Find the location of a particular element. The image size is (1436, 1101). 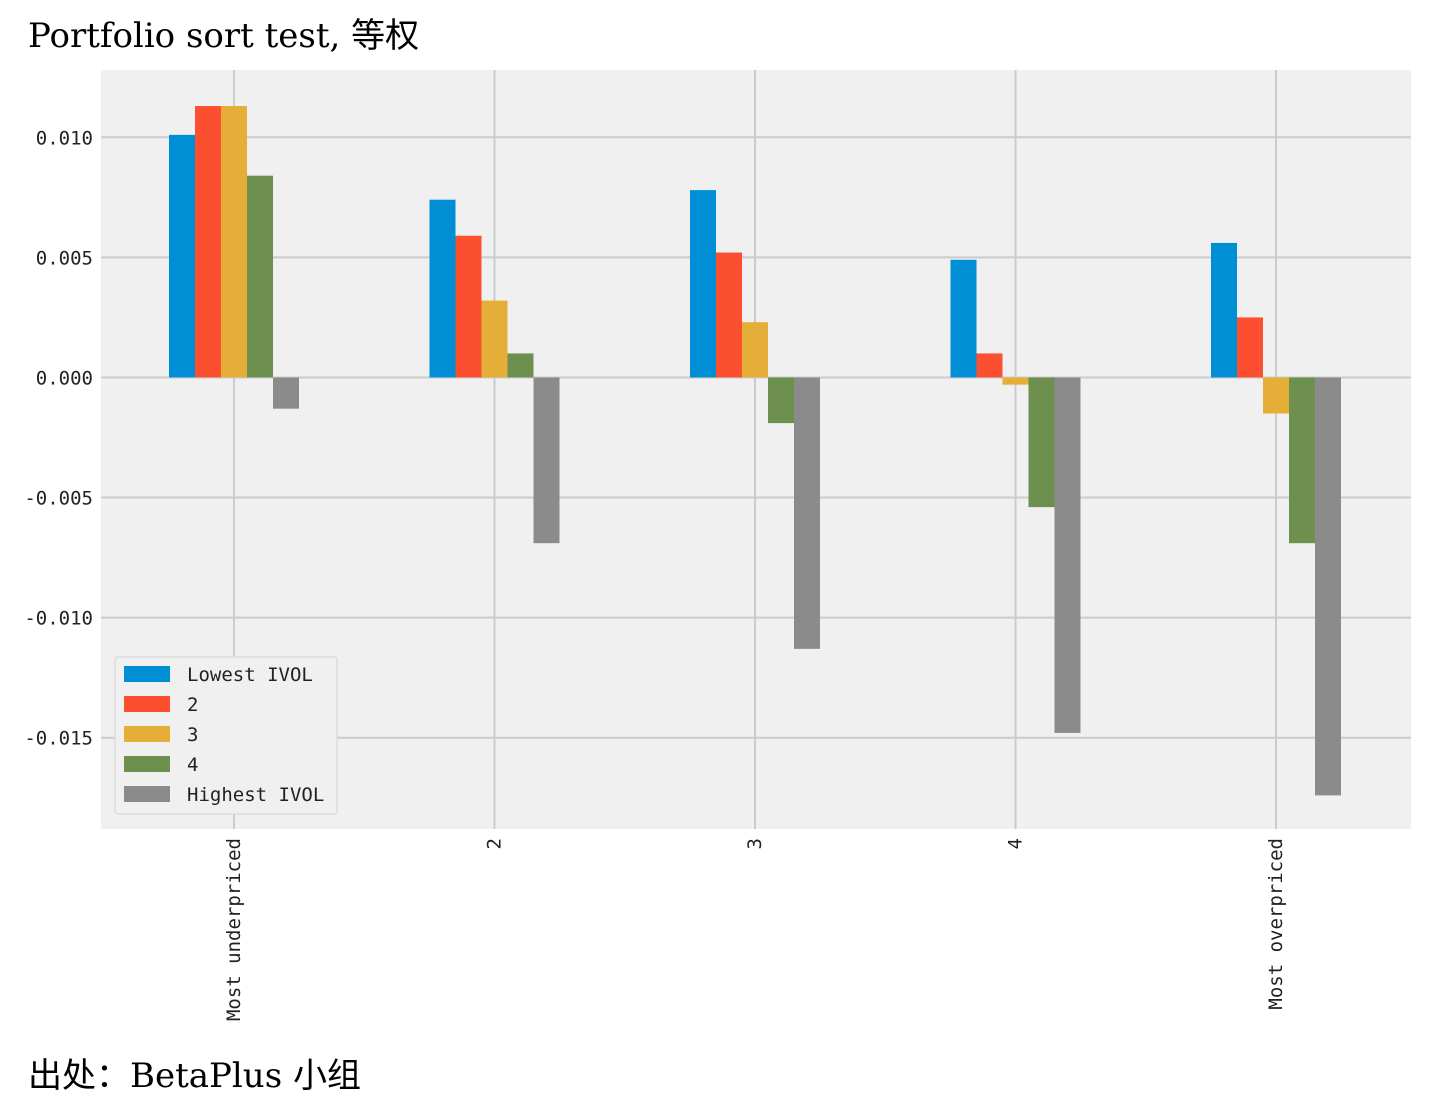

y-tick-label: -0.010 is located at coordinates (58, 619).